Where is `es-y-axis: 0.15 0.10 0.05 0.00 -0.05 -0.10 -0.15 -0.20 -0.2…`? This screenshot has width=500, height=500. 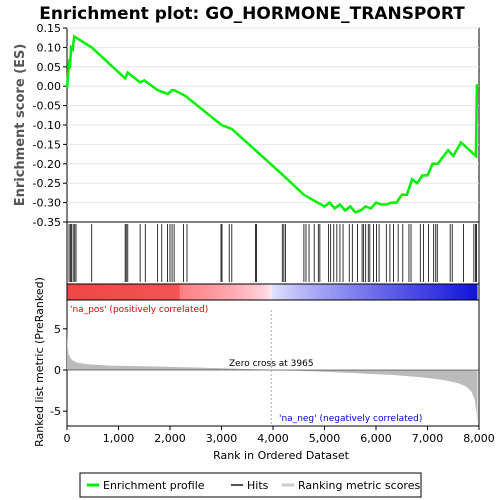 es-y-axis: 0.15 0.10 0.05 0.00 -0.05 -0.10 -0.15 -0.20 -0.2… is located at coordinates (50, 125).